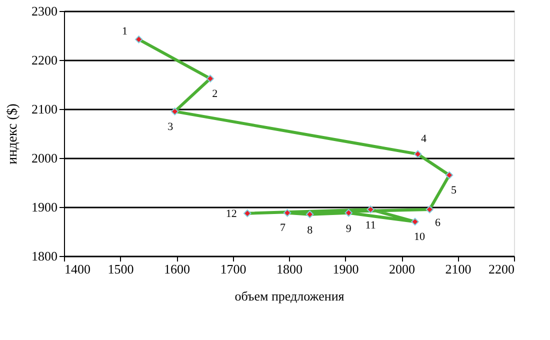 Image resolution: width=550 pixels, height=340 pixels. I want to click on x-tick-label: 1600, so click(177, 269).